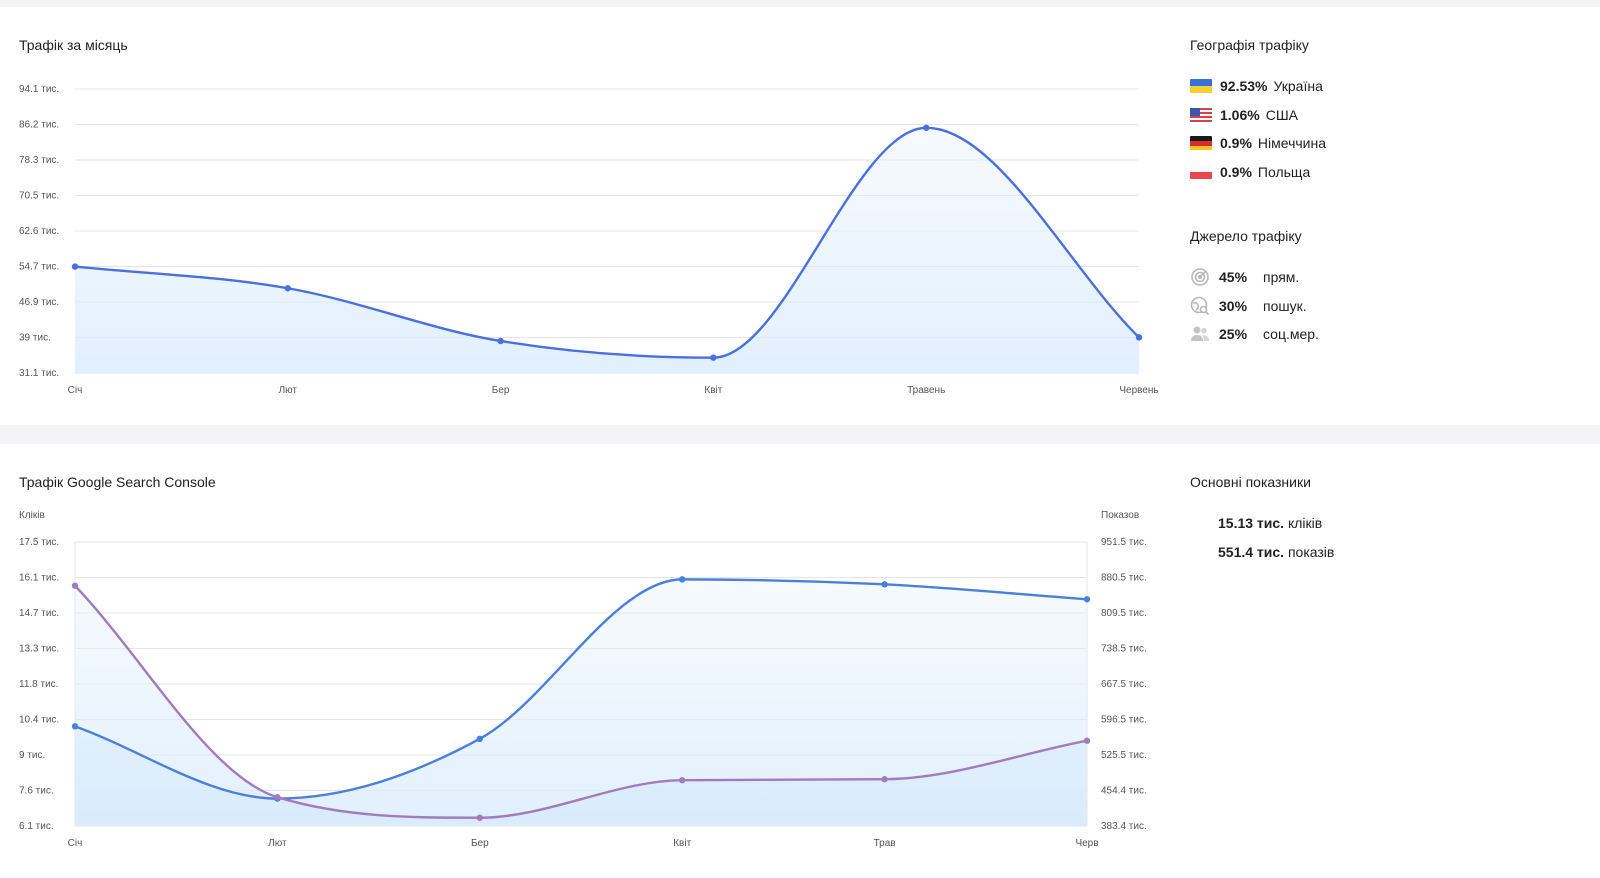  I want to click on geo-row-poland: 0.9% Польща, so click(1250, 172).